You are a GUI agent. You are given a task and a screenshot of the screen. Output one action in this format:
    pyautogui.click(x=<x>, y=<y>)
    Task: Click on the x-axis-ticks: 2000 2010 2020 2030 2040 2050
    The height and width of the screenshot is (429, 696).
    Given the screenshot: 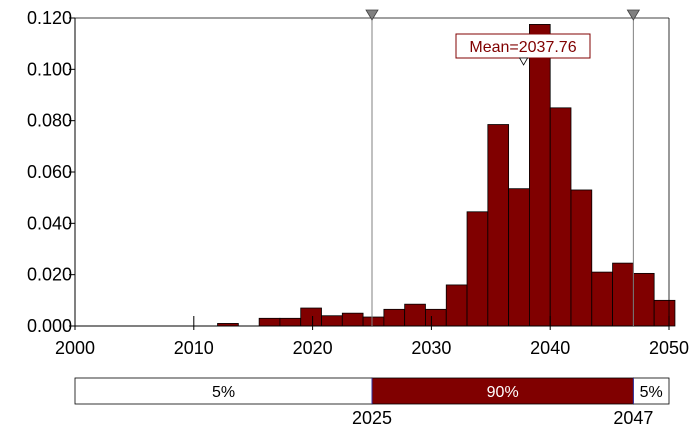 What is the action you would take?
    pyautogui.click(x=372, y=337)
    